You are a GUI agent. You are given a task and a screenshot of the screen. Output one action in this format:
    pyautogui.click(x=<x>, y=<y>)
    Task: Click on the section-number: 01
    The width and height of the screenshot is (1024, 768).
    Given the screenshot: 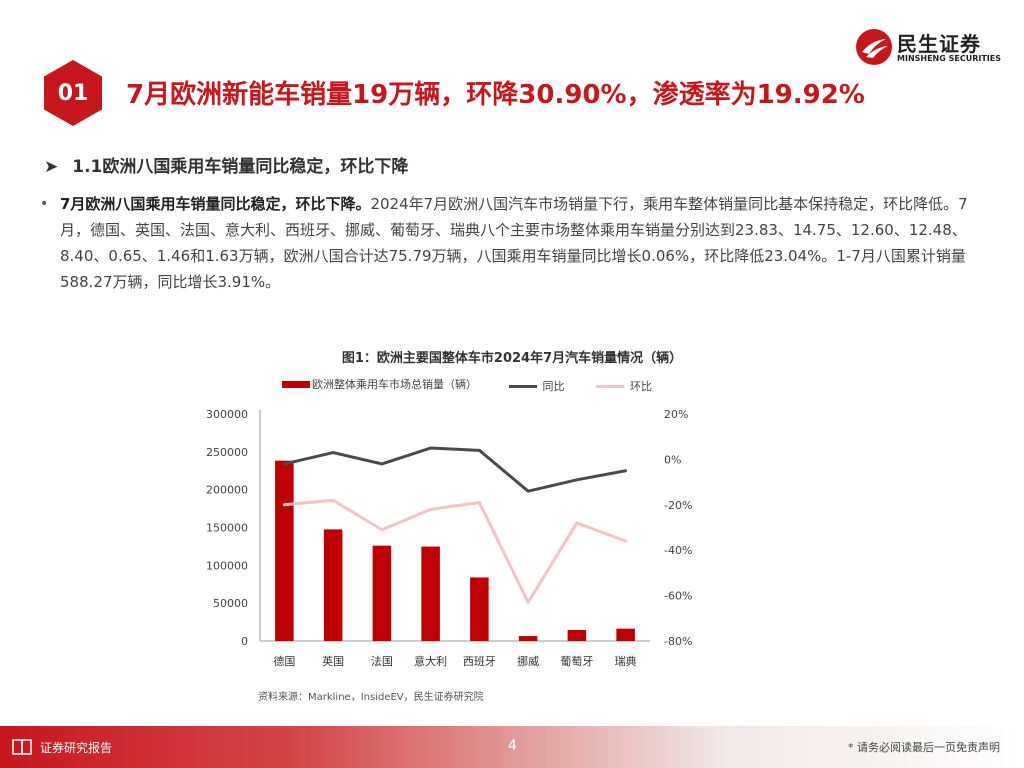 What is the action you would take?
    pyautogui.click(x=73, y=93)
    